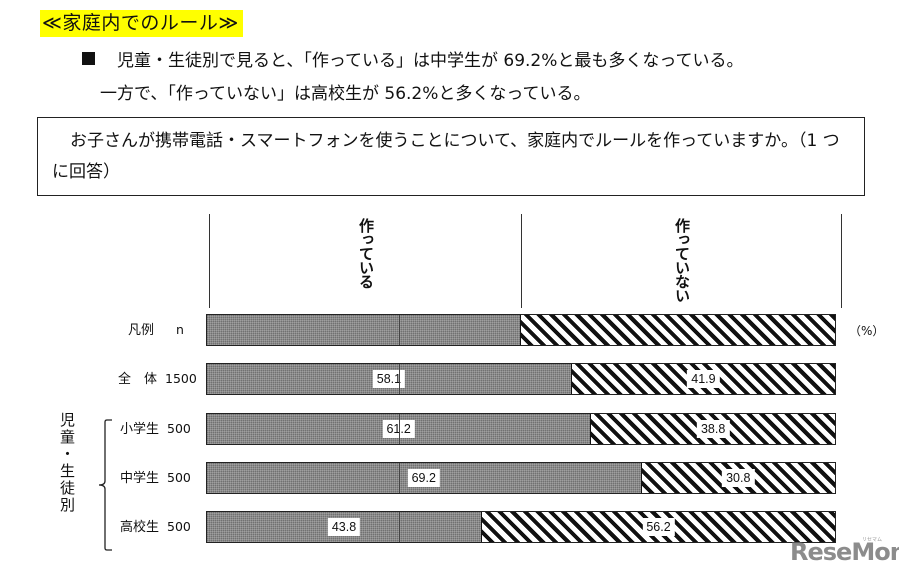  Describe the element at coordinates (366, 253) in the screenshot. I see `legend-label-made: 作っている` at that location.